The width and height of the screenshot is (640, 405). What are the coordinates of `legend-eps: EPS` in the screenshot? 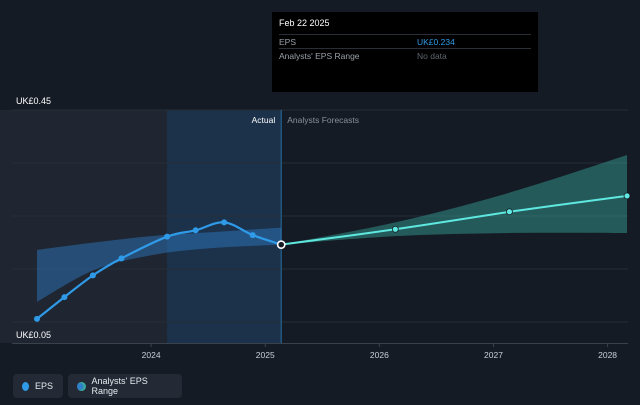 It's located at (38, 386).